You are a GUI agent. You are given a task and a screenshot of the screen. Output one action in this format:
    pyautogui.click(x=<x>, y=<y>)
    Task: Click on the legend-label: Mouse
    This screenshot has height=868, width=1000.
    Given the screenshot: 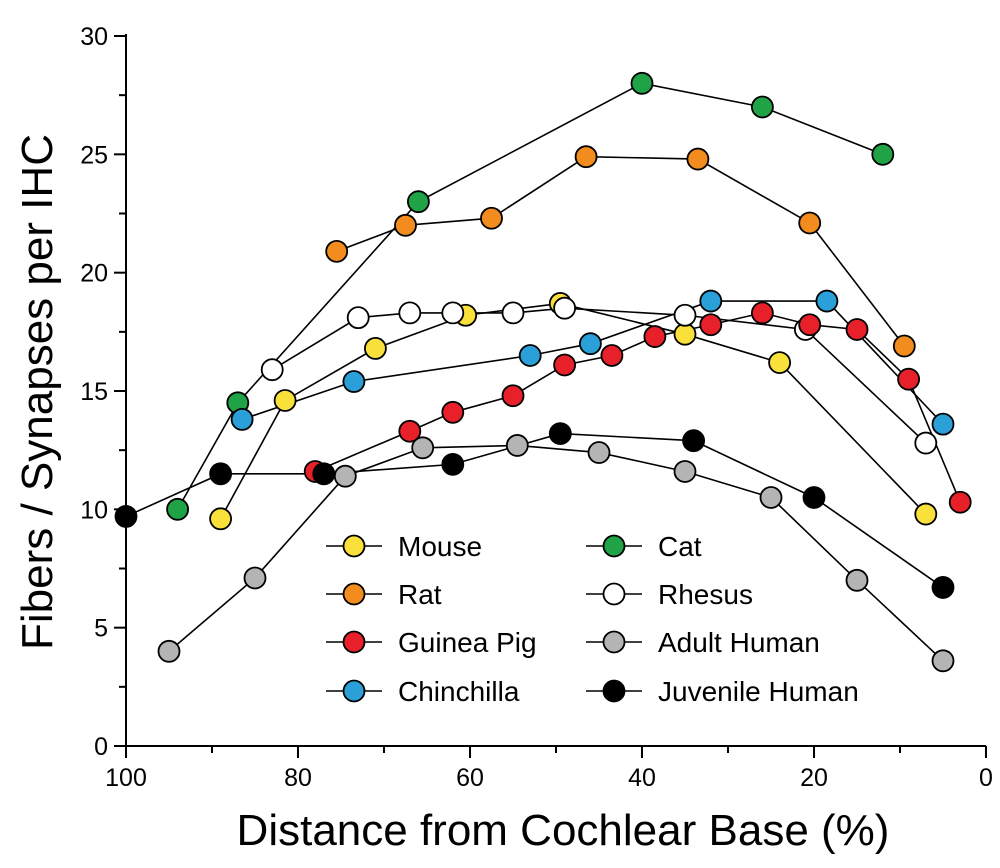 What is the action you would take?
    pyautogui.click(x=440, y=546)
    